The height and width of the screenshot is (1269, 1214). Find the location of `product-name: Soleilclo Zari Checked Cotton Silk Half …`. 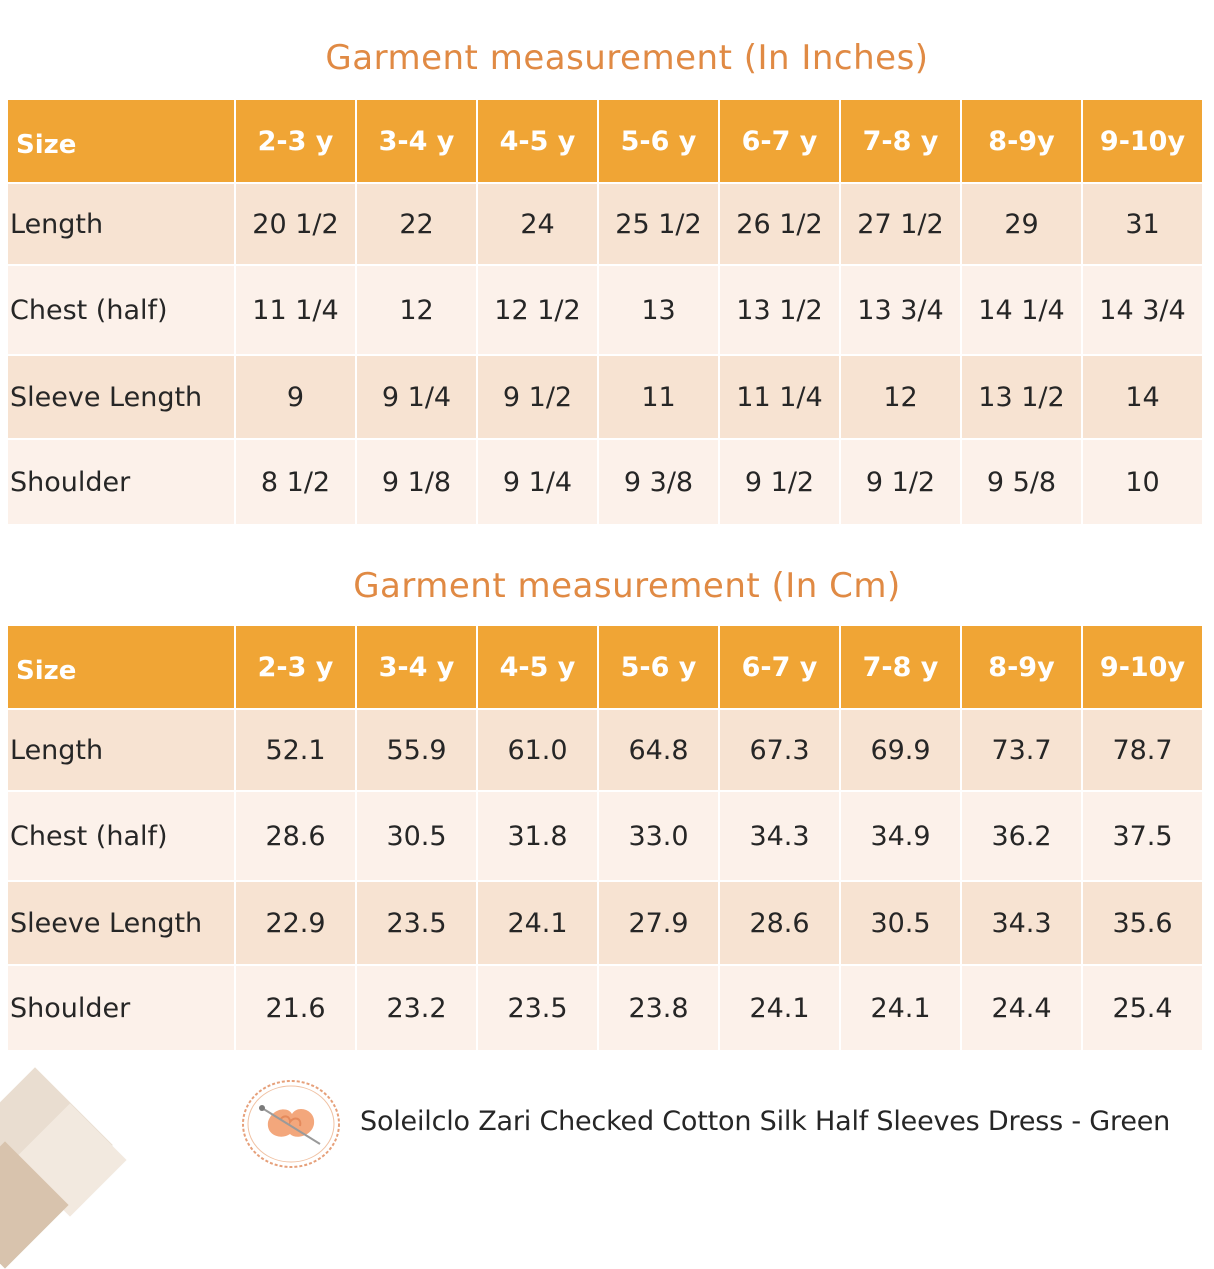

product-name: Soleilclo Zari Checked Cotton Silk Half … is located at coordinates (765, 1121).